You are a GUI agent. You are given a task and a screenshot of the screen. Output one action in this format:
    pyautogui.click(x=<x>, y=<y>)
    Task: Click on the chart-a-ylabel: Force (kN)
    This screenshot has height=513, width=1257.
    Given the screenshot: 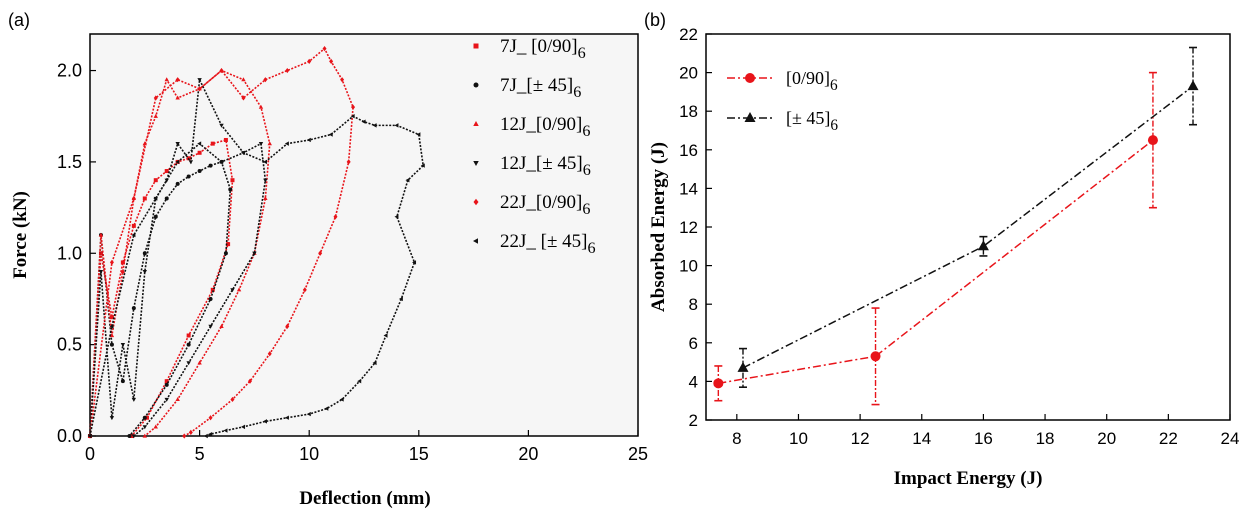 What is the action you would take?
    pyautogui.click(x=20, y=235)
    